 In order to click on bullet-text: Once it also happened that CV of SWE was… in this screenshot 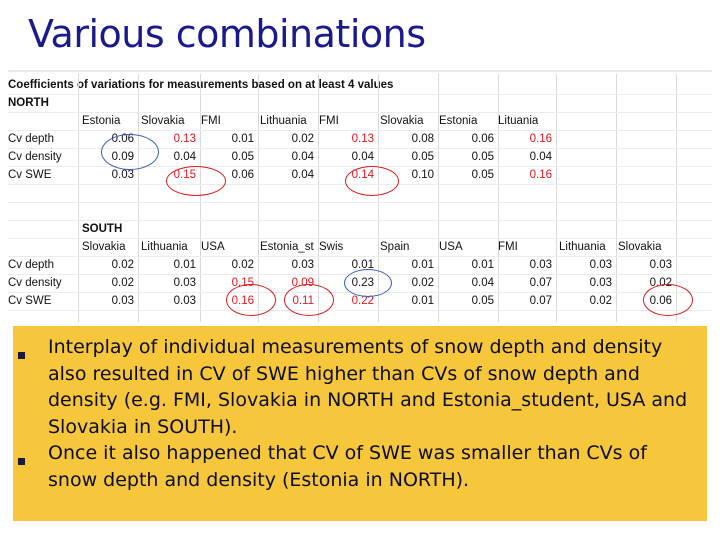, I will do `click(347, 466)`.